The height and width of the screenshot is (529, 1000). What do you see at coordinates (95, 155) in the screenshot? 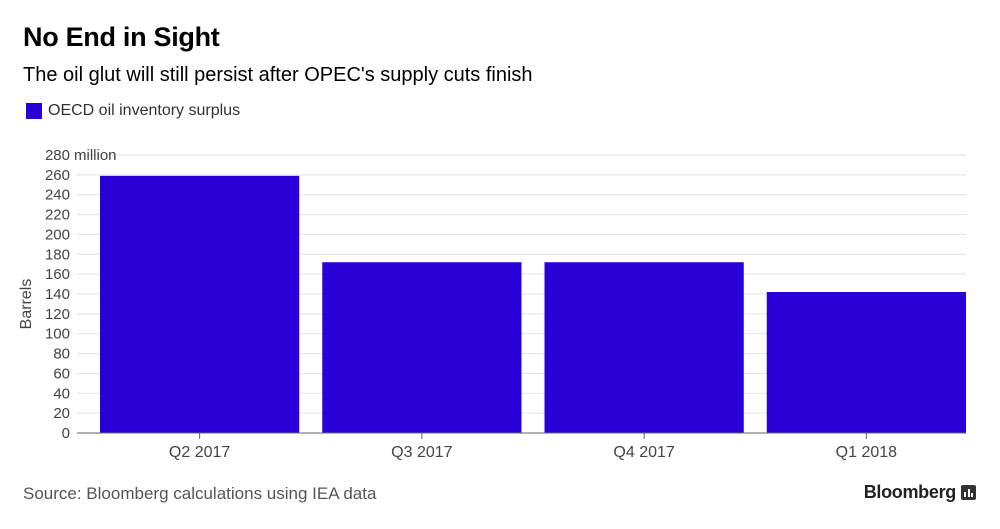
I see `y-unit-label: million` at bounding box center [95, 155].